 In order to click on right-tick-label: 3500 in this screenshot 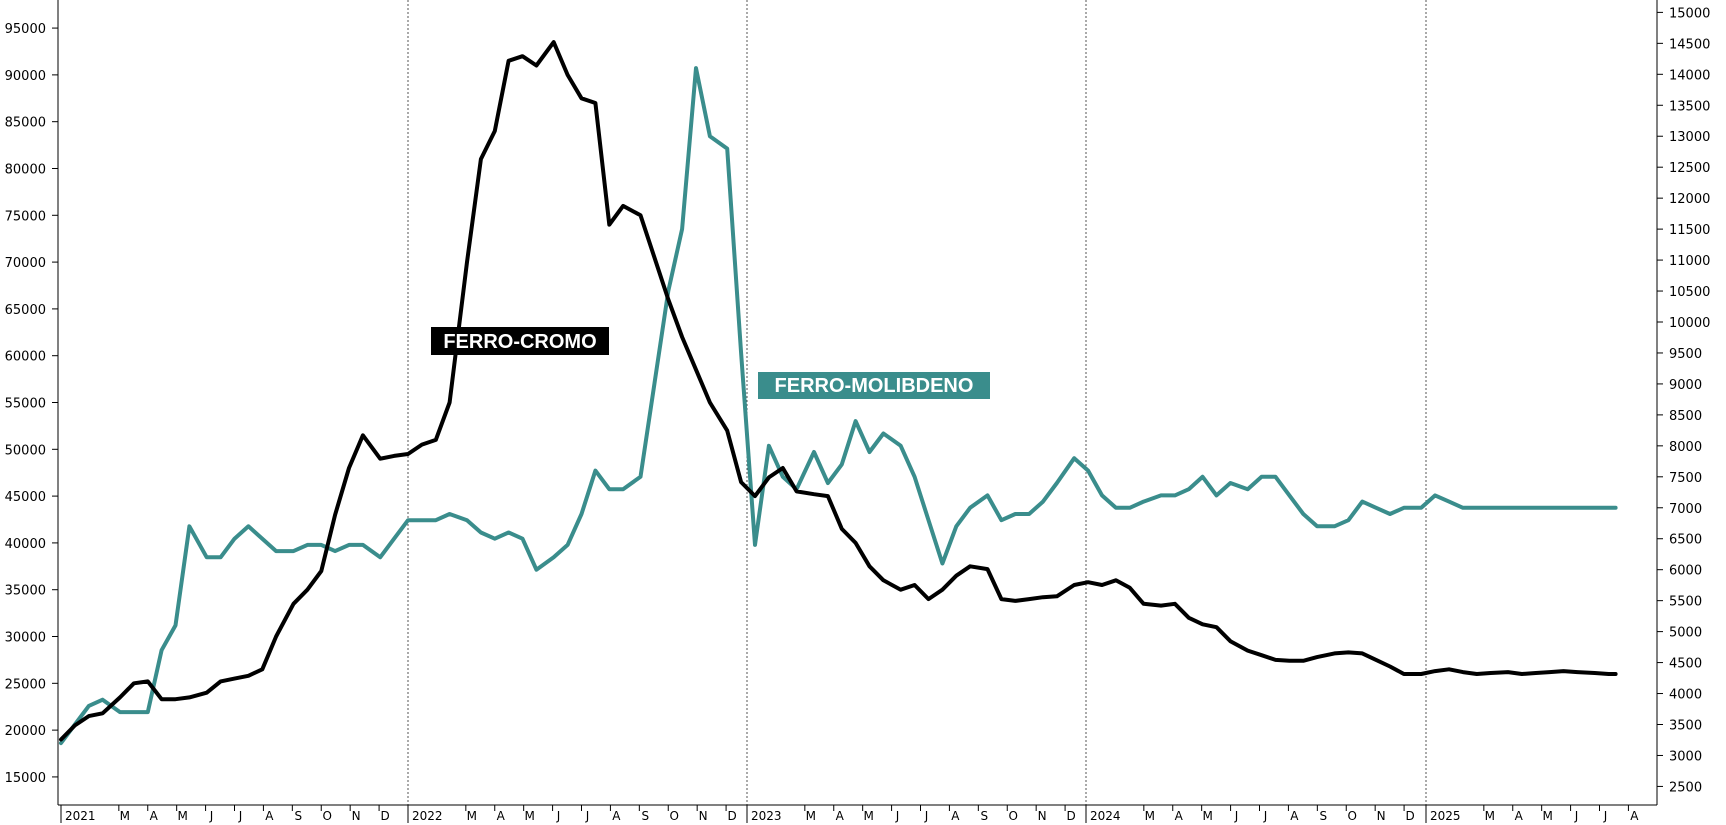, I will do `click(1685, 726)`.